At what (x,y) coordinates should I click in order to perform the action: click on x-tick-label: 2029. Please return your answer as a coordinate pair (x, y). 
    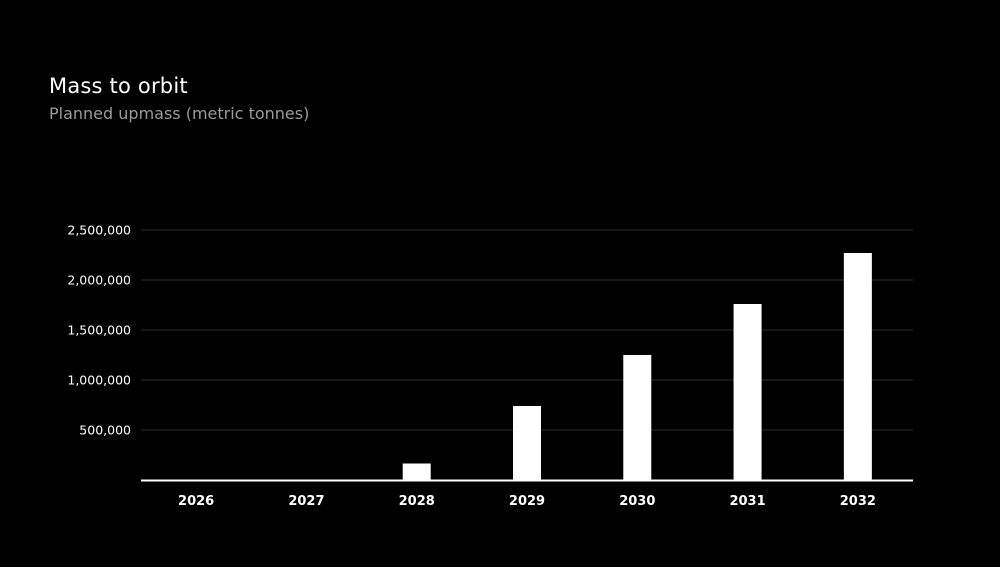
    Looking at the image, I should click on (527, 501).